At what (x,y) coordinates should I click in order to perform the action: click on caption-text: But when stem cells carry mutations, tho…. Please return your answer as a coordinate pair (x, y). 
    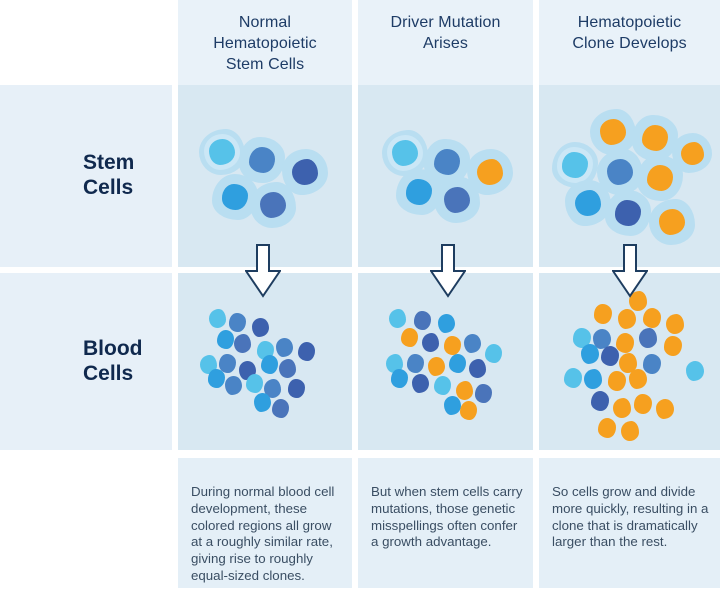
    Looking at the image, I should click on (447, 517).